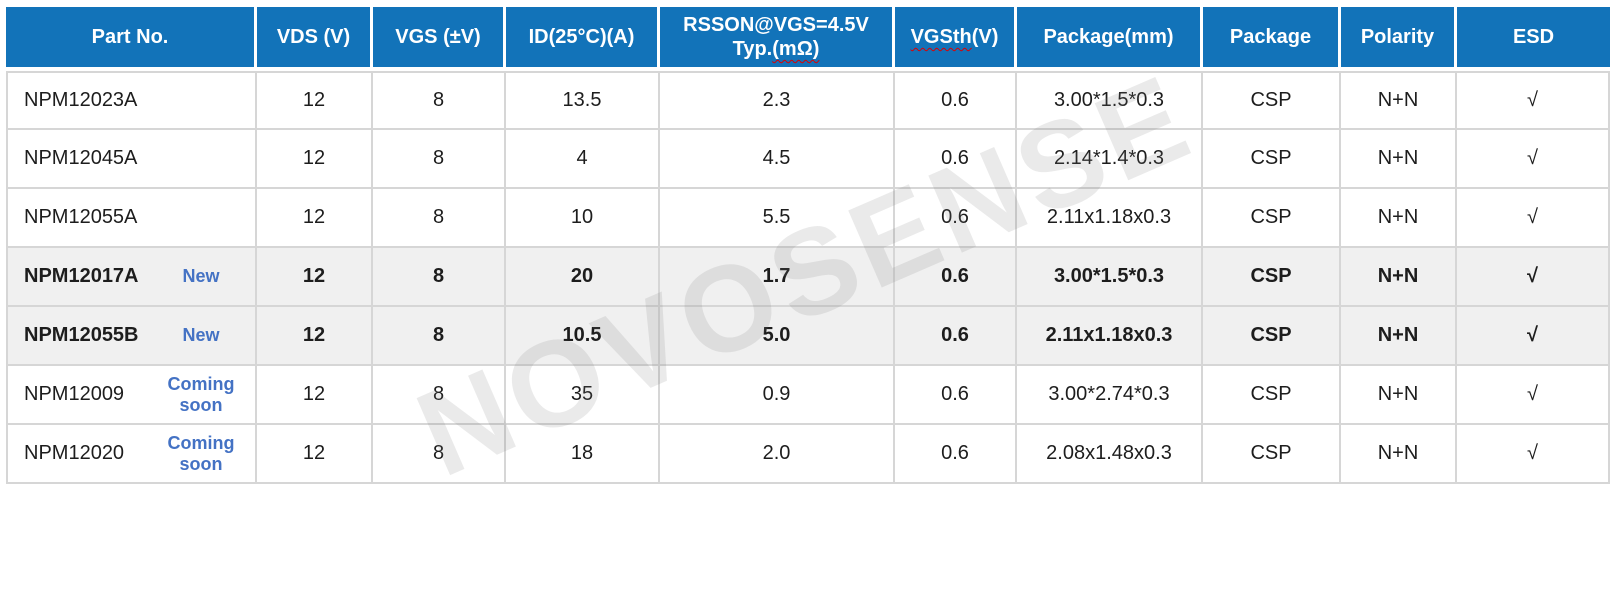 The height and width of the screenshot is (608, 1616). I want to click on col-header-rsson-line2-unit: (mΩ), so click(796, 49).